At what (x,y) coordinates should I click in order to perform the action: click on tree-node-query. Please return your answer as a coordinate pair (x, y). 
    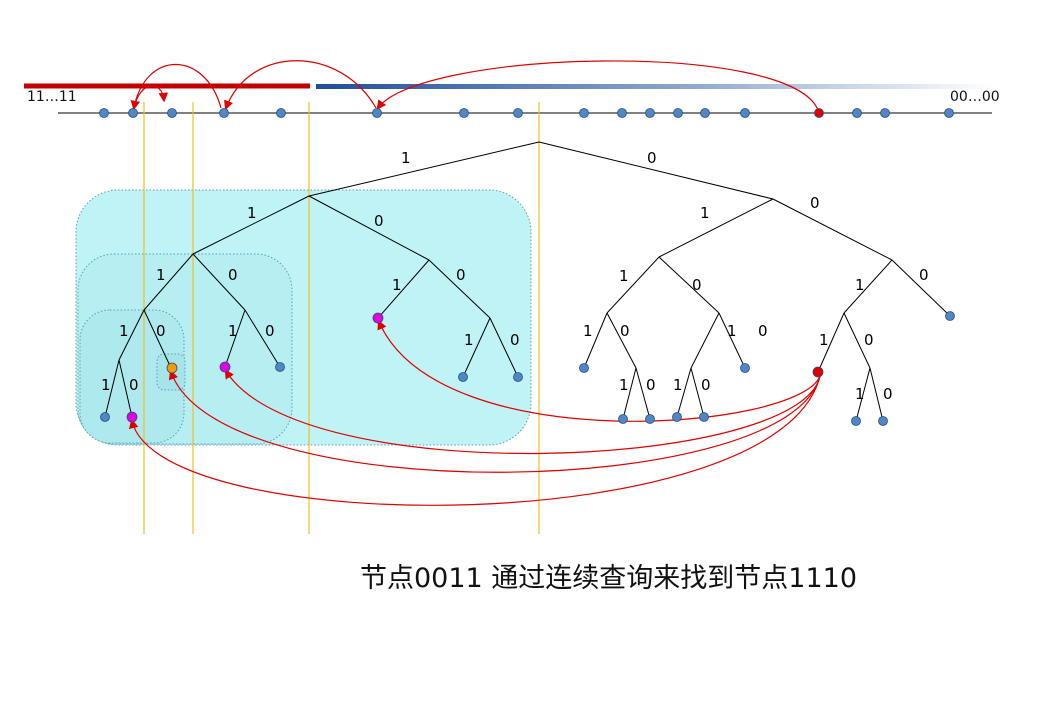
    Looking at the image, I should click on (818, 372).